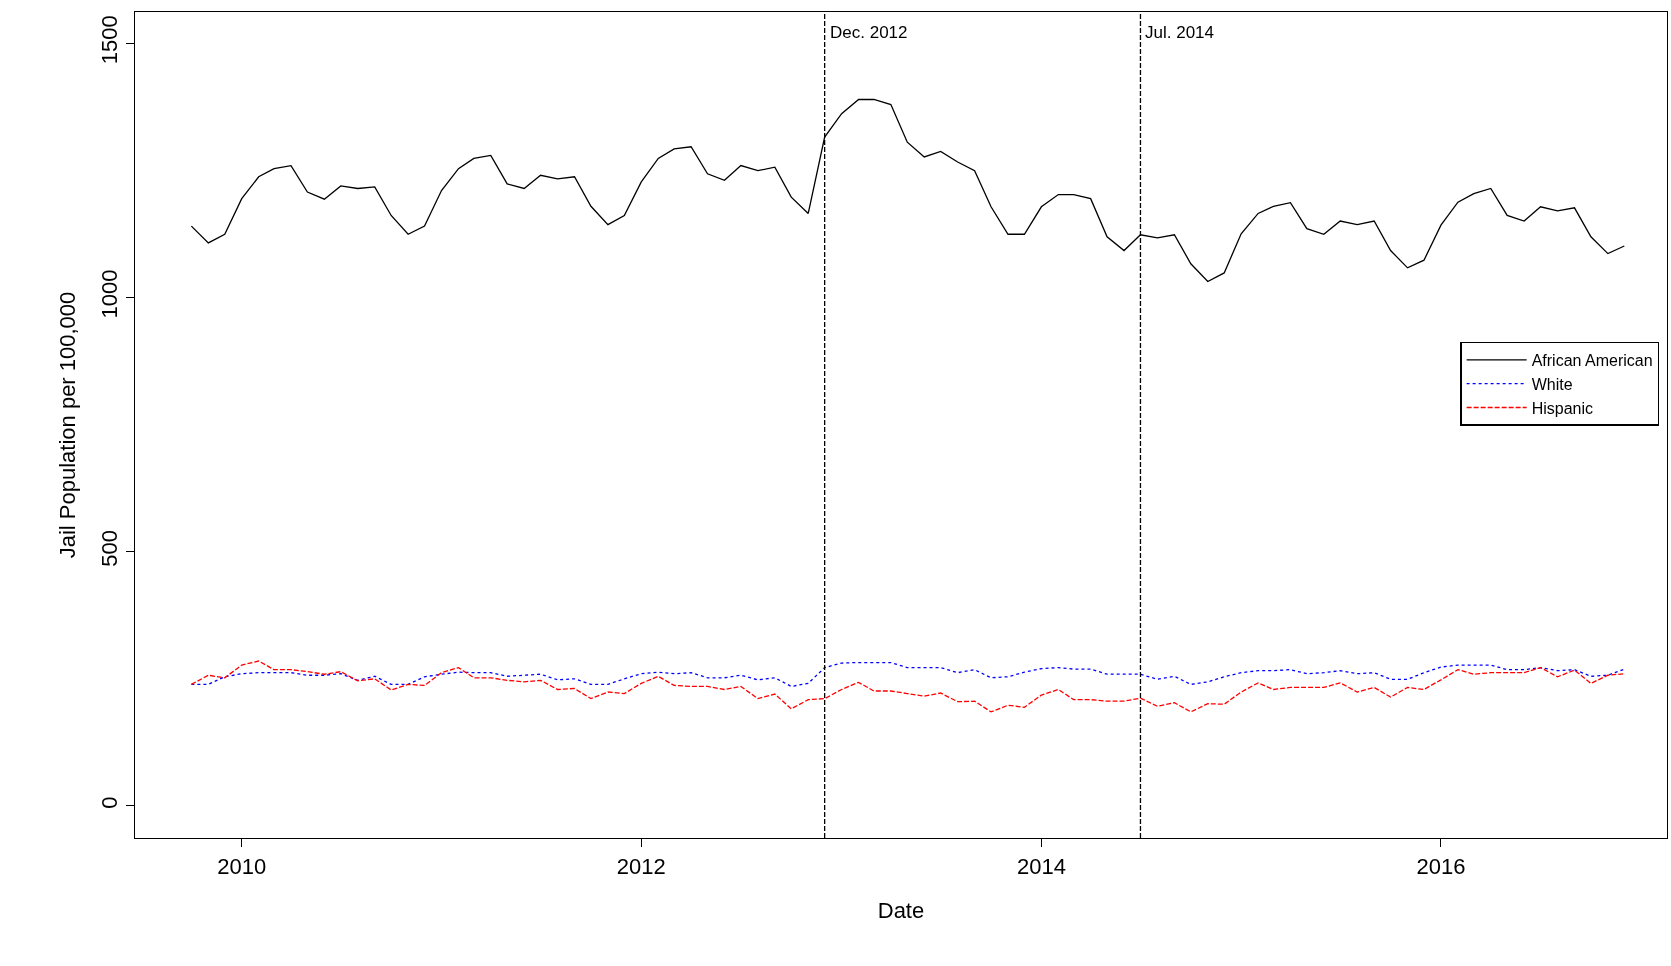 The width and height of the screenshot is (1671, 966). Describe the element at coordinates (1441, 866) in the screenshot. I see `x-tick-label: 2016` at that location.